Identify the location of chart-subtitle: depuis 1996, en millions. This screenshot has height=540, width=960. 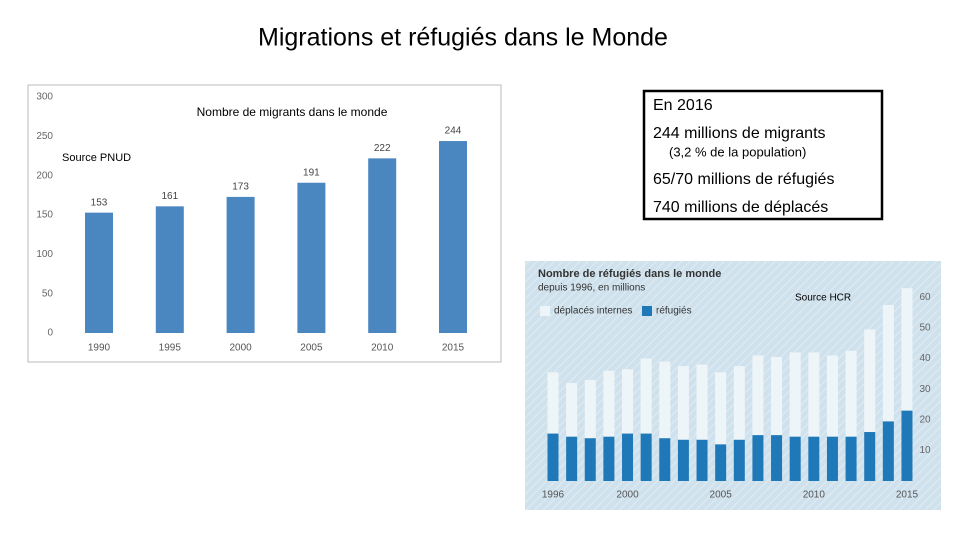
(591, 288).